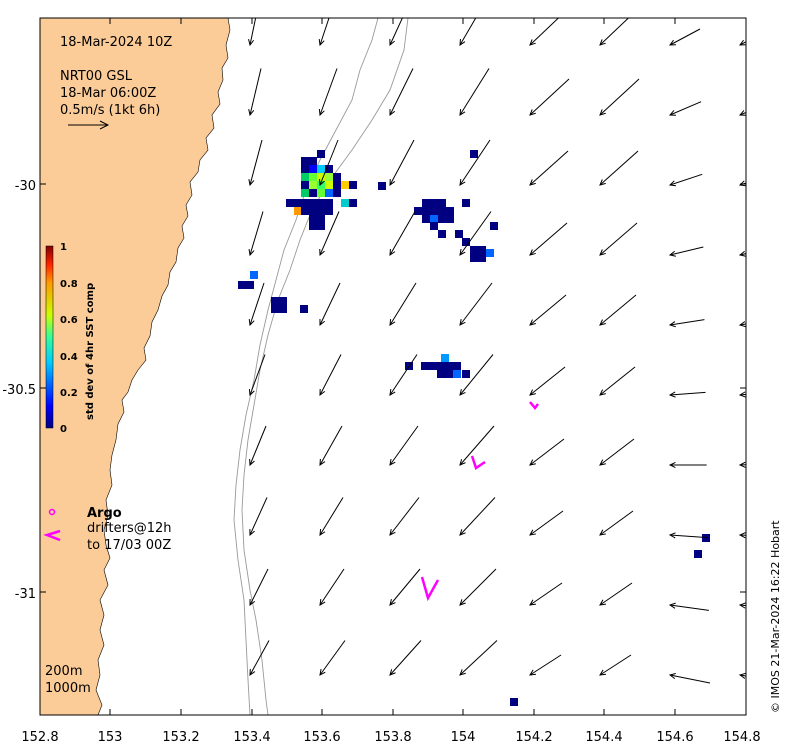  Describe the element at coordinates (63, 247) in the screenshot. I see `colorbar-tick: 1` at that location.